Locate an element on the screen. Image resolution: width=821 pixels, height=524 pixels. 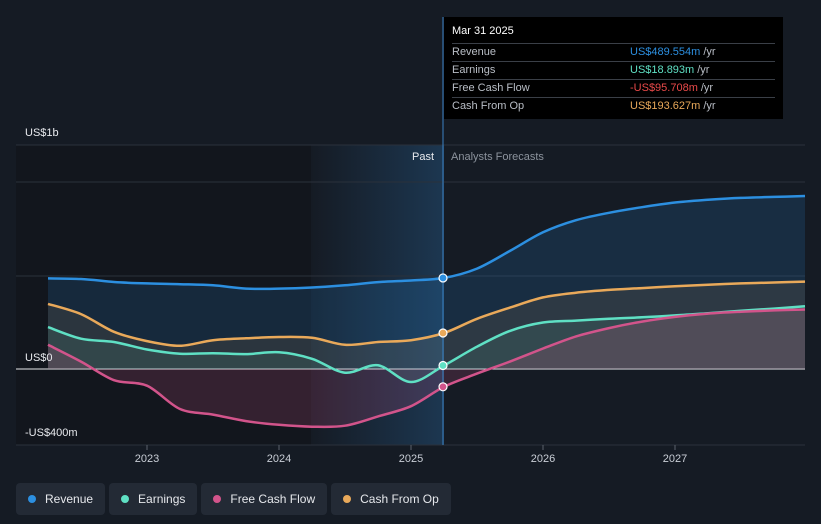
tooltip-row-value: US$193.627m is located at coordinates (665, 106).